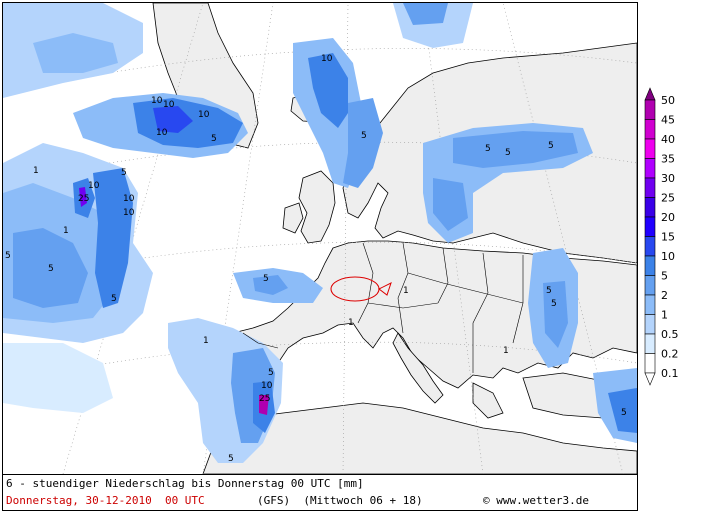  What do you see at coordinates (668, 256) in the screenshot?
I see `legend-label: 10` at bounding box center [668, 256].